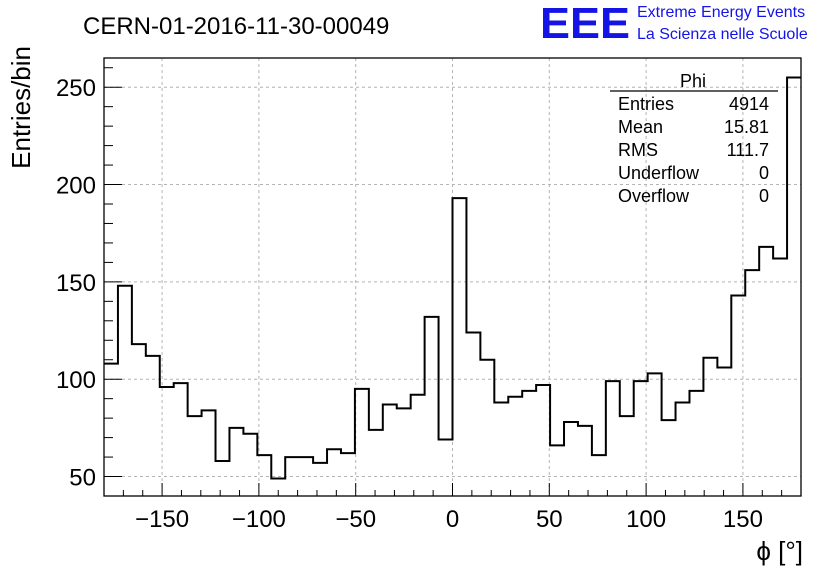  What do you see at coordinates (764, 196) in the screenshot?
I see `stats-value-overflow: 0` at bounding box center [764, 196].